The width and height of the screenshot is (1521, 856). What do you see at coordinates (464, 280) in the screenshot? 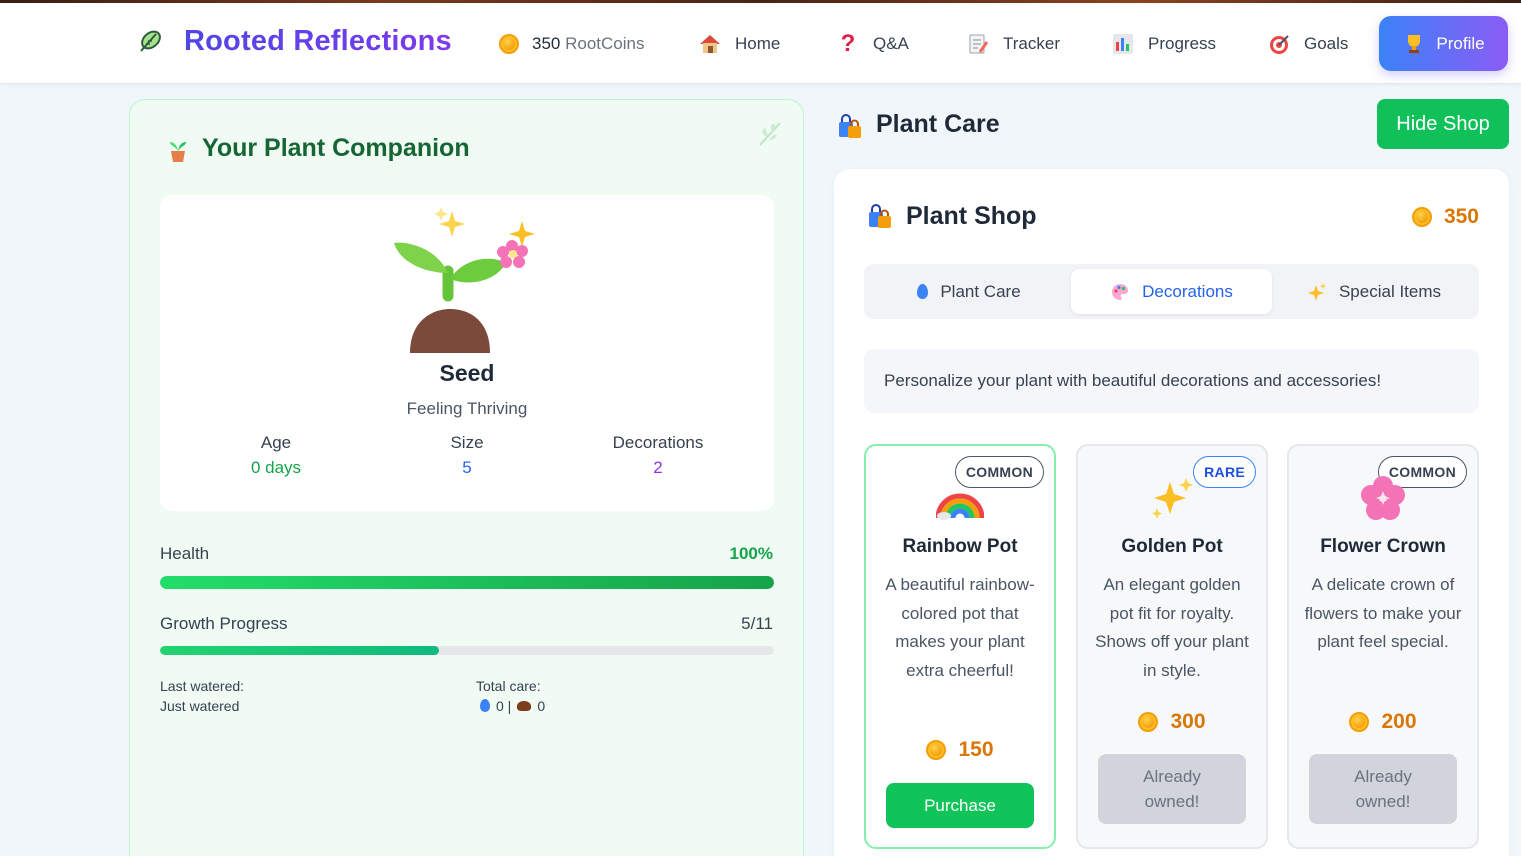
I see `seedling-icon` at bounding box center [464, 280].